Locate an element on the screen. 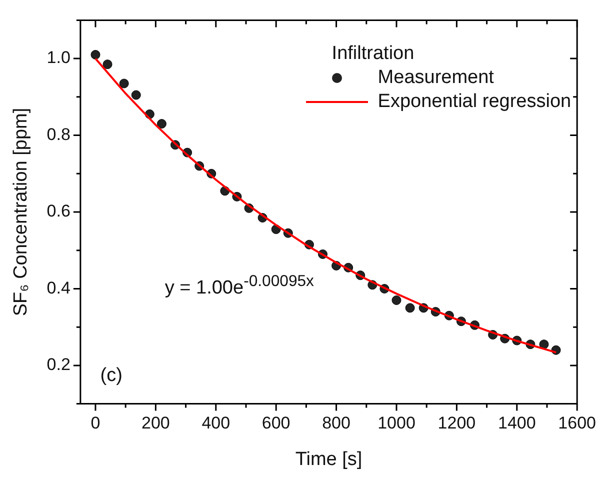  x-tick-label: 200 is located at coordinates (155, 423).